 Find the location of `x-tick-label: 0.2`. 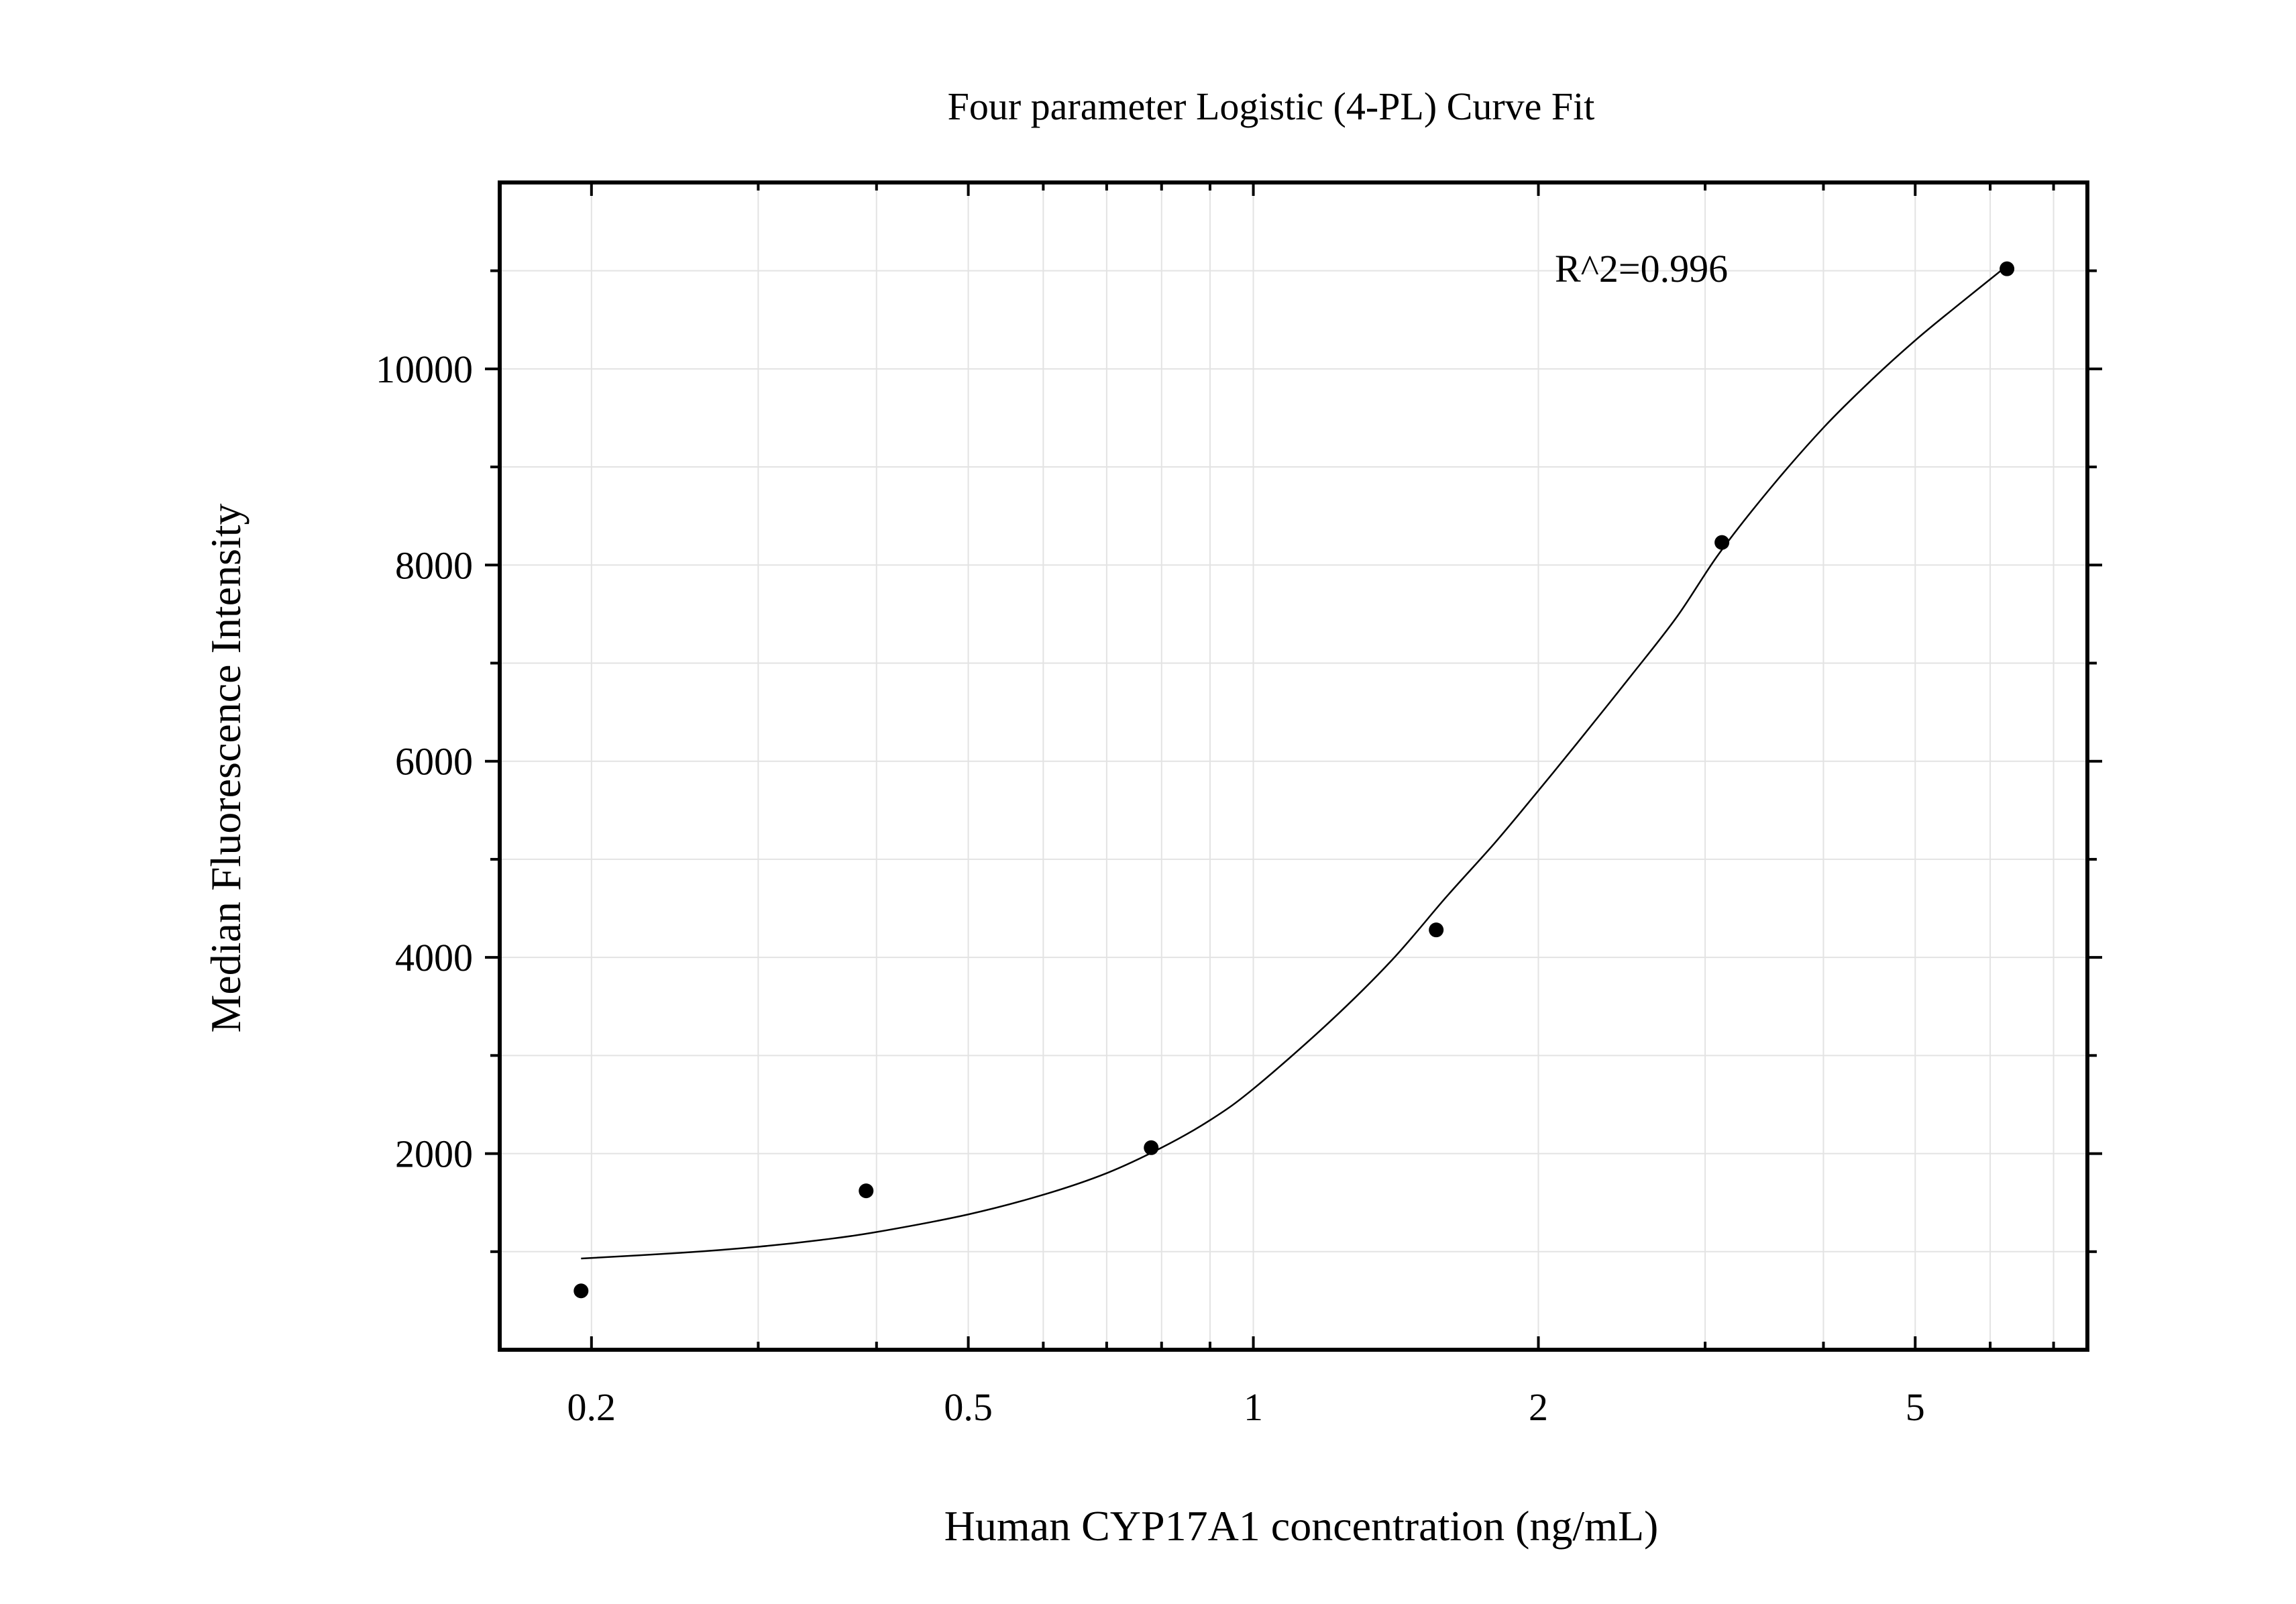

x-tick-label: 0.2 is located at coordinates (591, 1407).